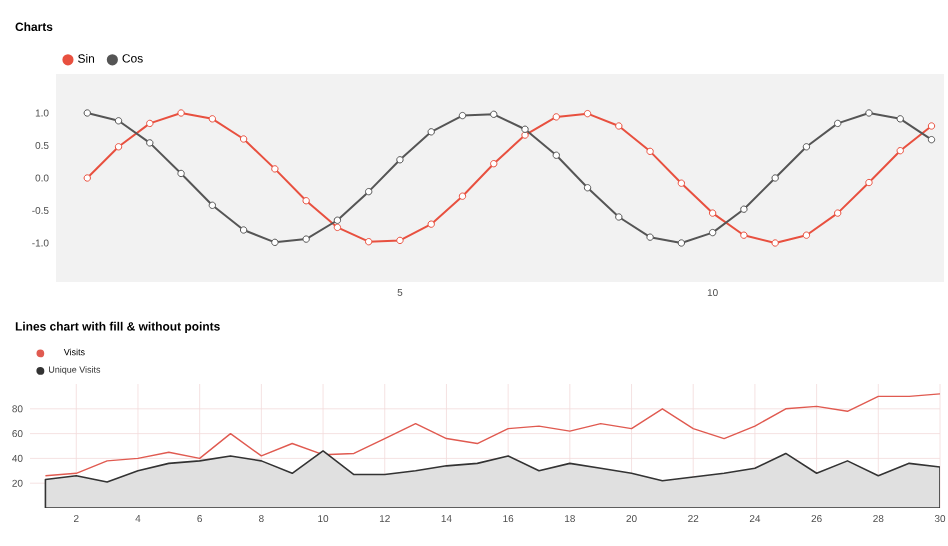 This screenshot has width=948, height=546. I want to click on line-series, so click(492, 435).